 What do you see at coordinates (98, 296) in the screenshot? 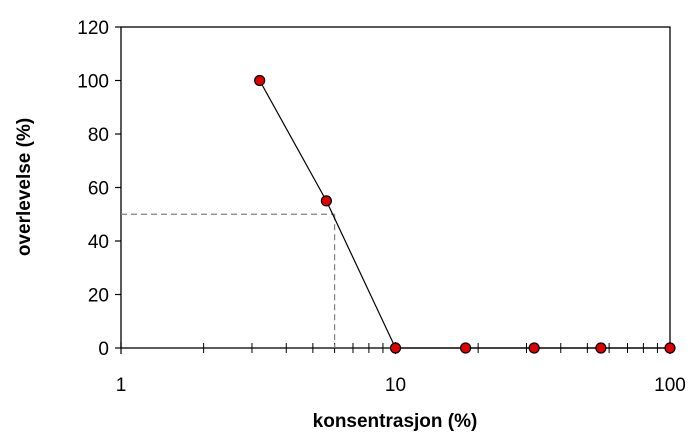
I see `y-tick-label: 20` at bounding box center [98, 296].